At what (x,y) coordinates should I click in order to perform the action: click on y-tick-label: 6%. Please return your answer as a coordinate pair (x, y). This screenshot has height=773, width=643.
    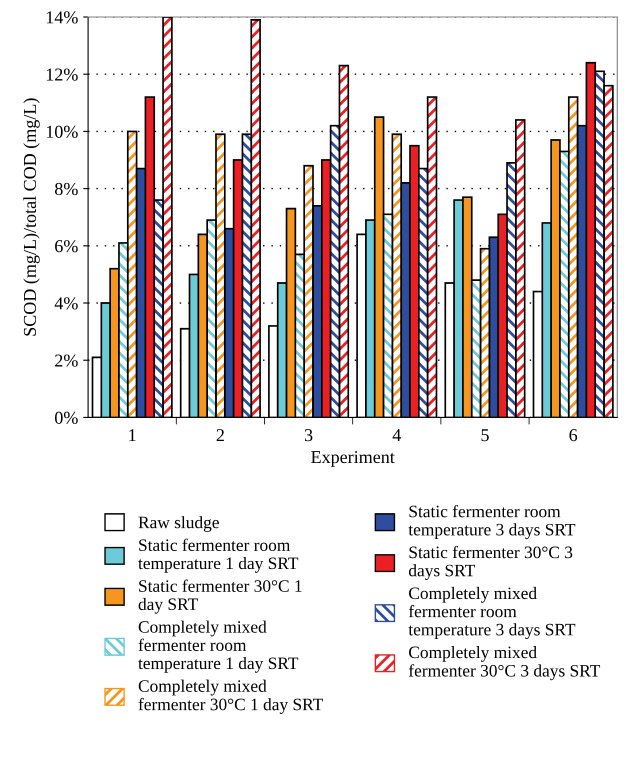
    Looking at the image, I should click on (66, 246).